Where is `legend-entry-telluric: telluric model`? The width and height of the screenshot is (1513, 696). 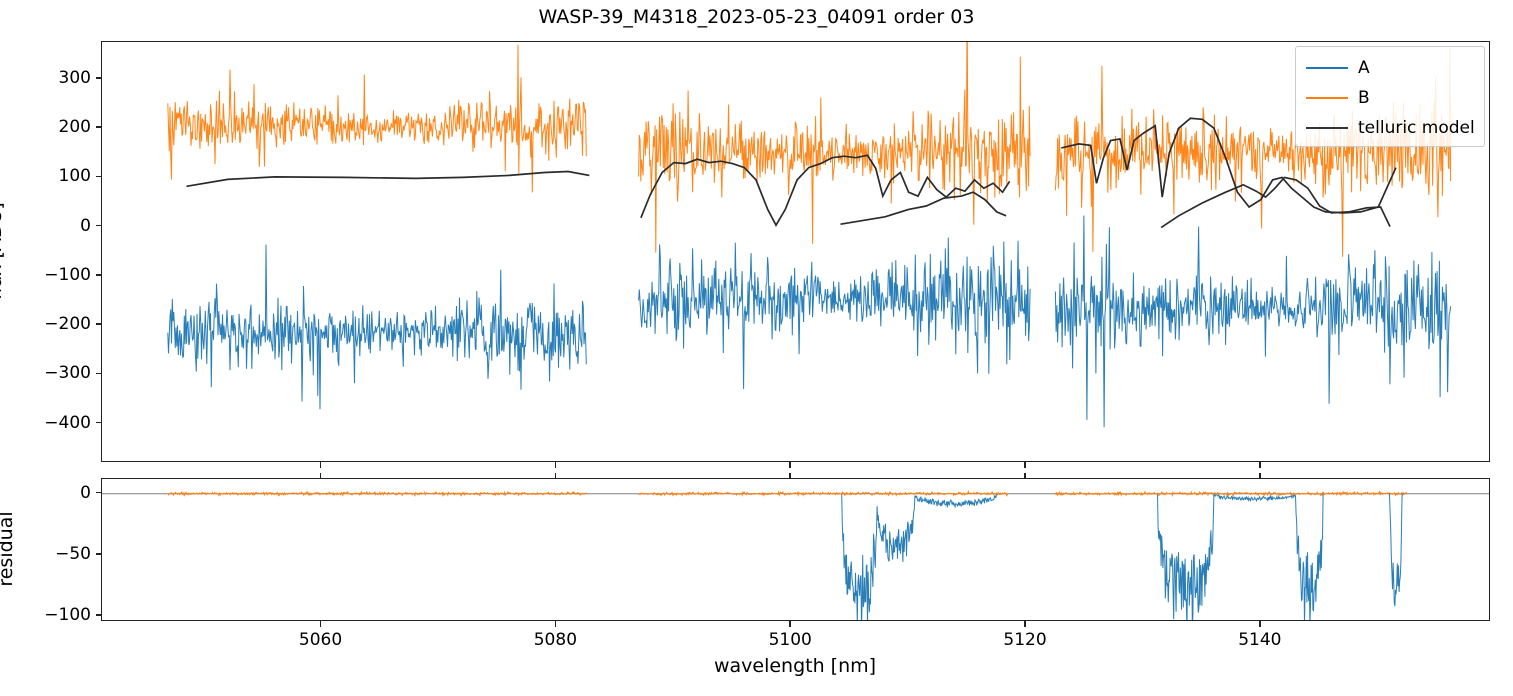 legend-entry-telluric: telluric model is located at coordinates (1390, 128).